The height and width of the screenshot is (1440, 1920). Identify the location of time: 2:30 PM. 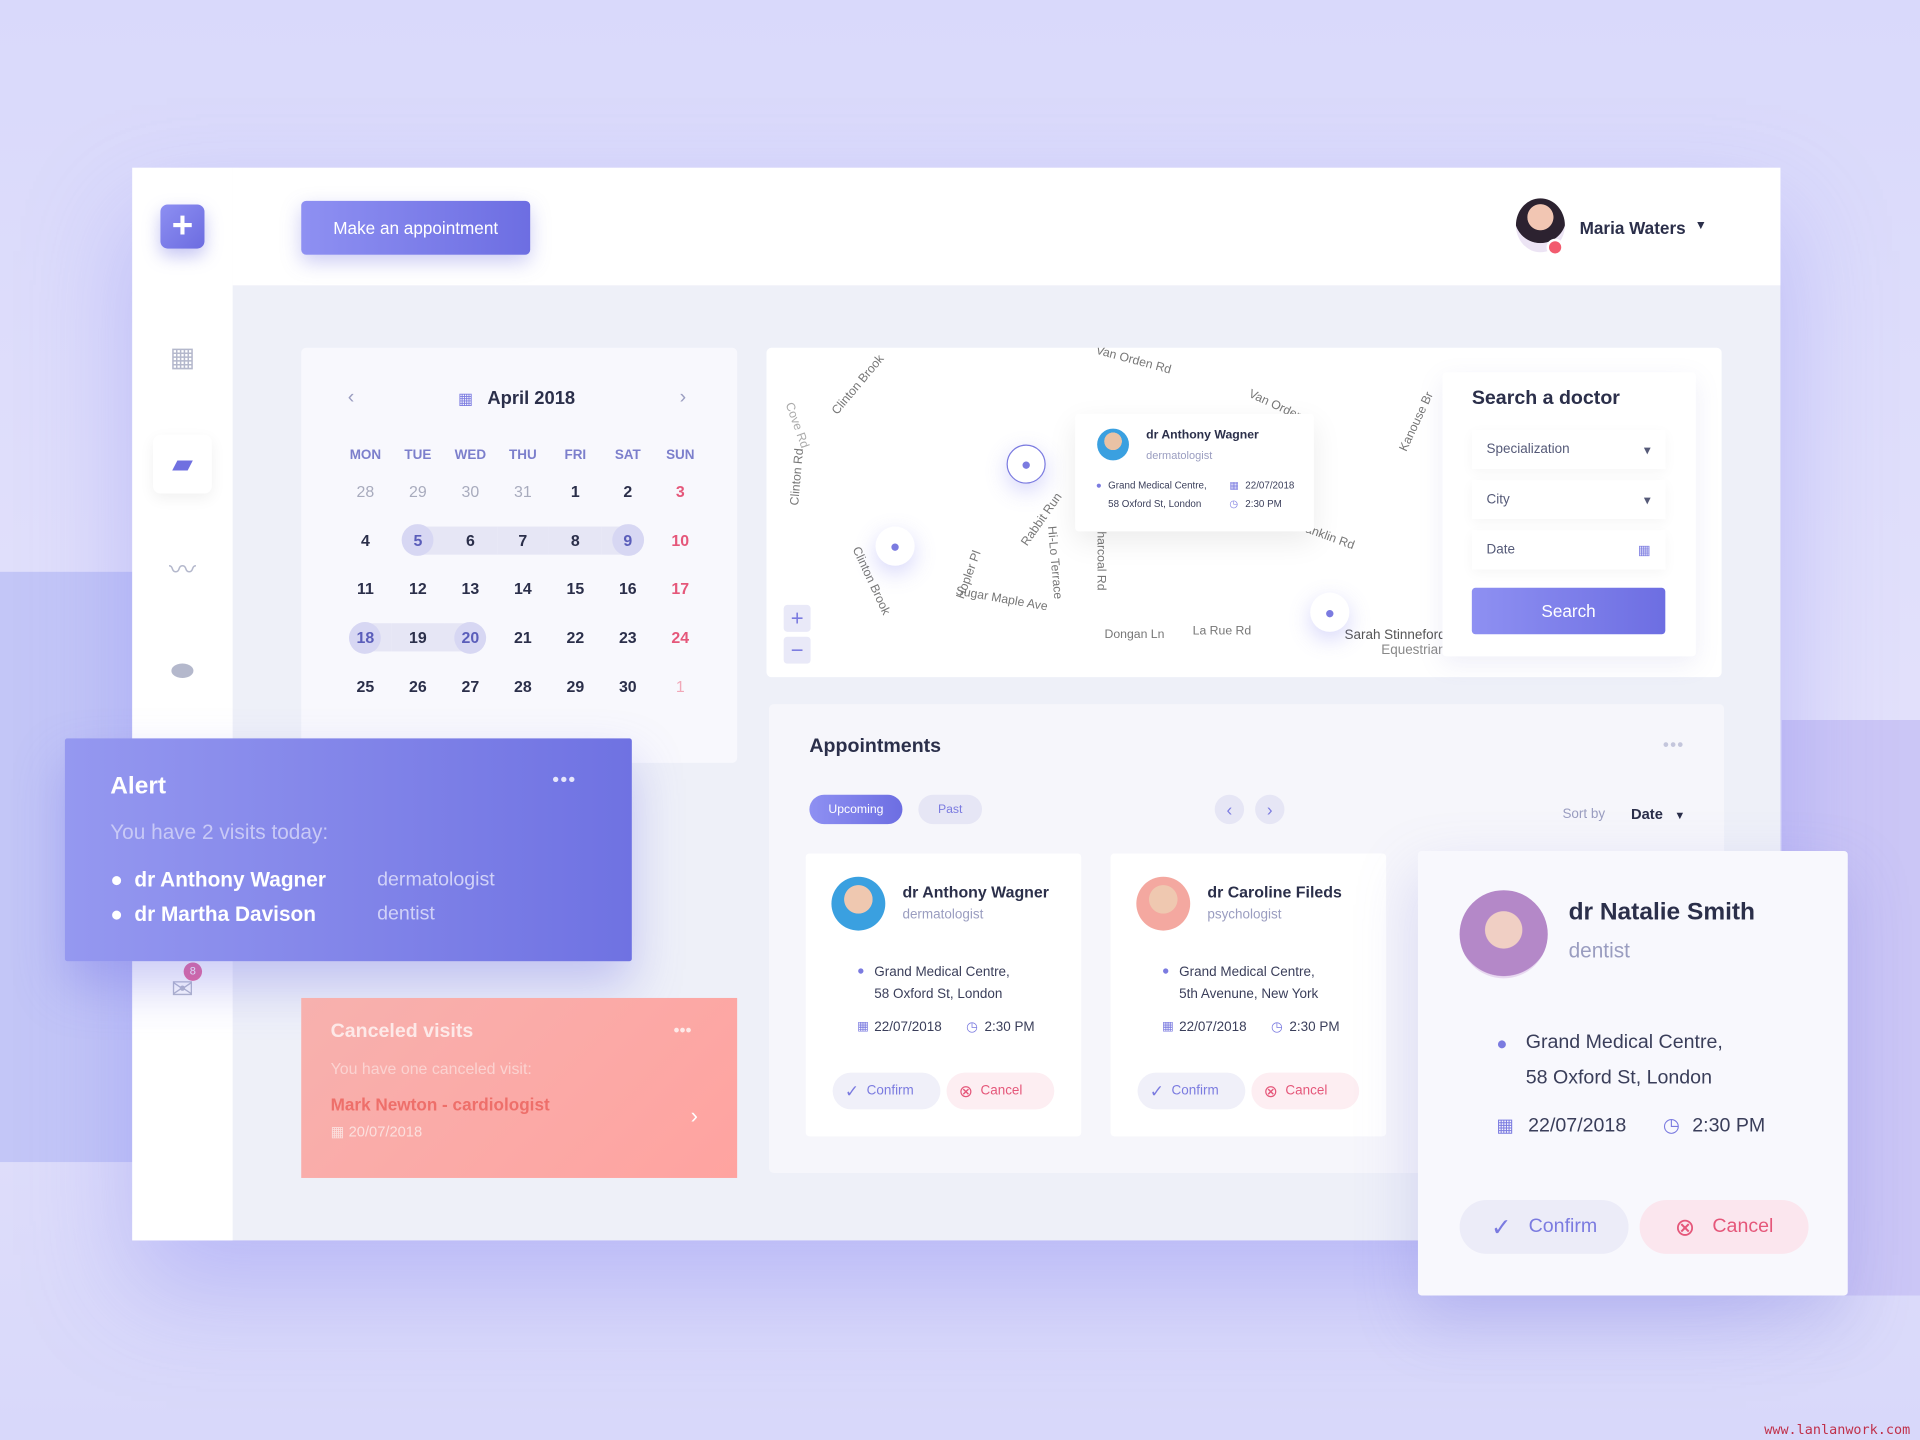
(1729, 1126).